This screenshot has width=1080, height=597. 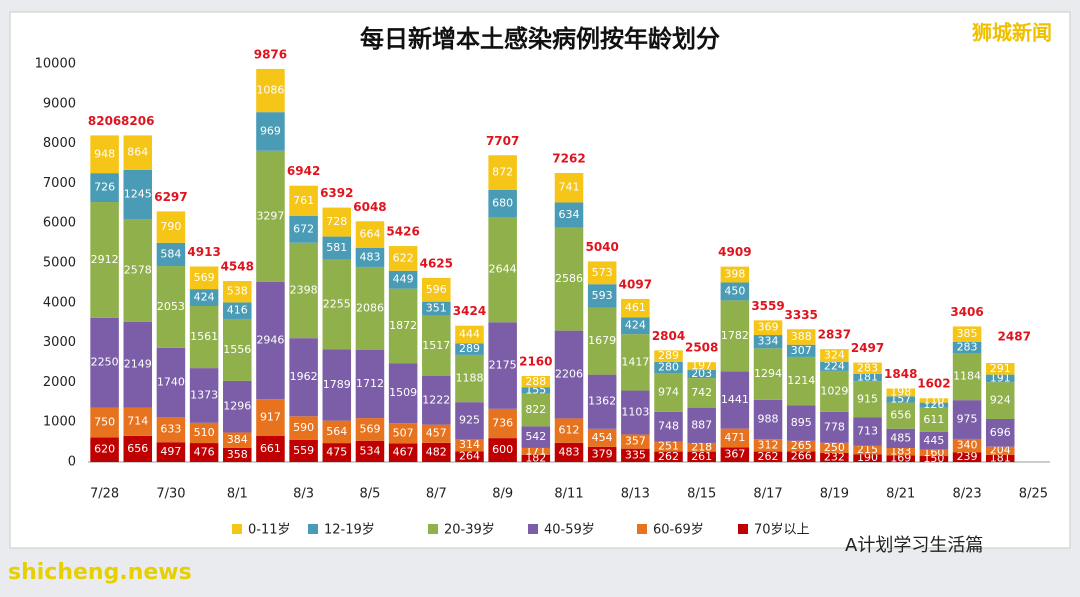 What do you see at coordinates (403, 257) in the screenshot?
I see `segment-label: 622` at bounding box center [403, 257].